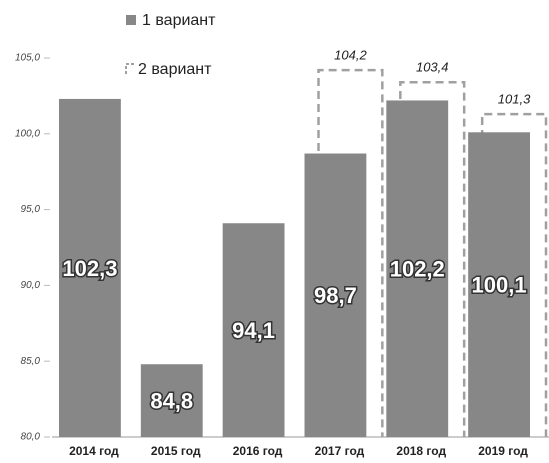 The height and width of the screenshot is (463, 549). I want to click on y-tick-label: 95,0, so click(31, 209).